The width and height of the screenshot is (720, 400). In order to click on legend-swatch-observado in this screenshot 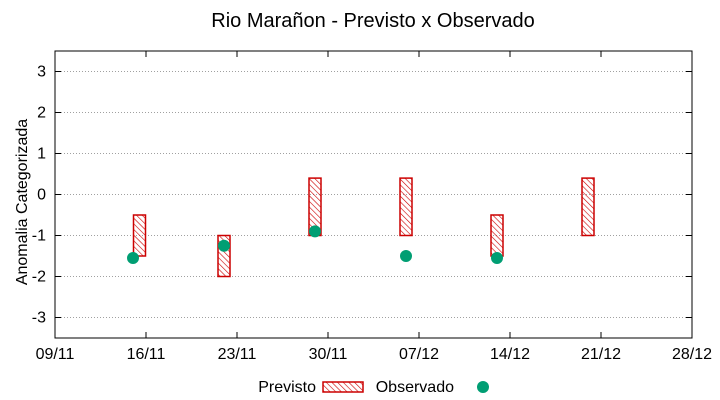, I will do `click(483, 387)`.